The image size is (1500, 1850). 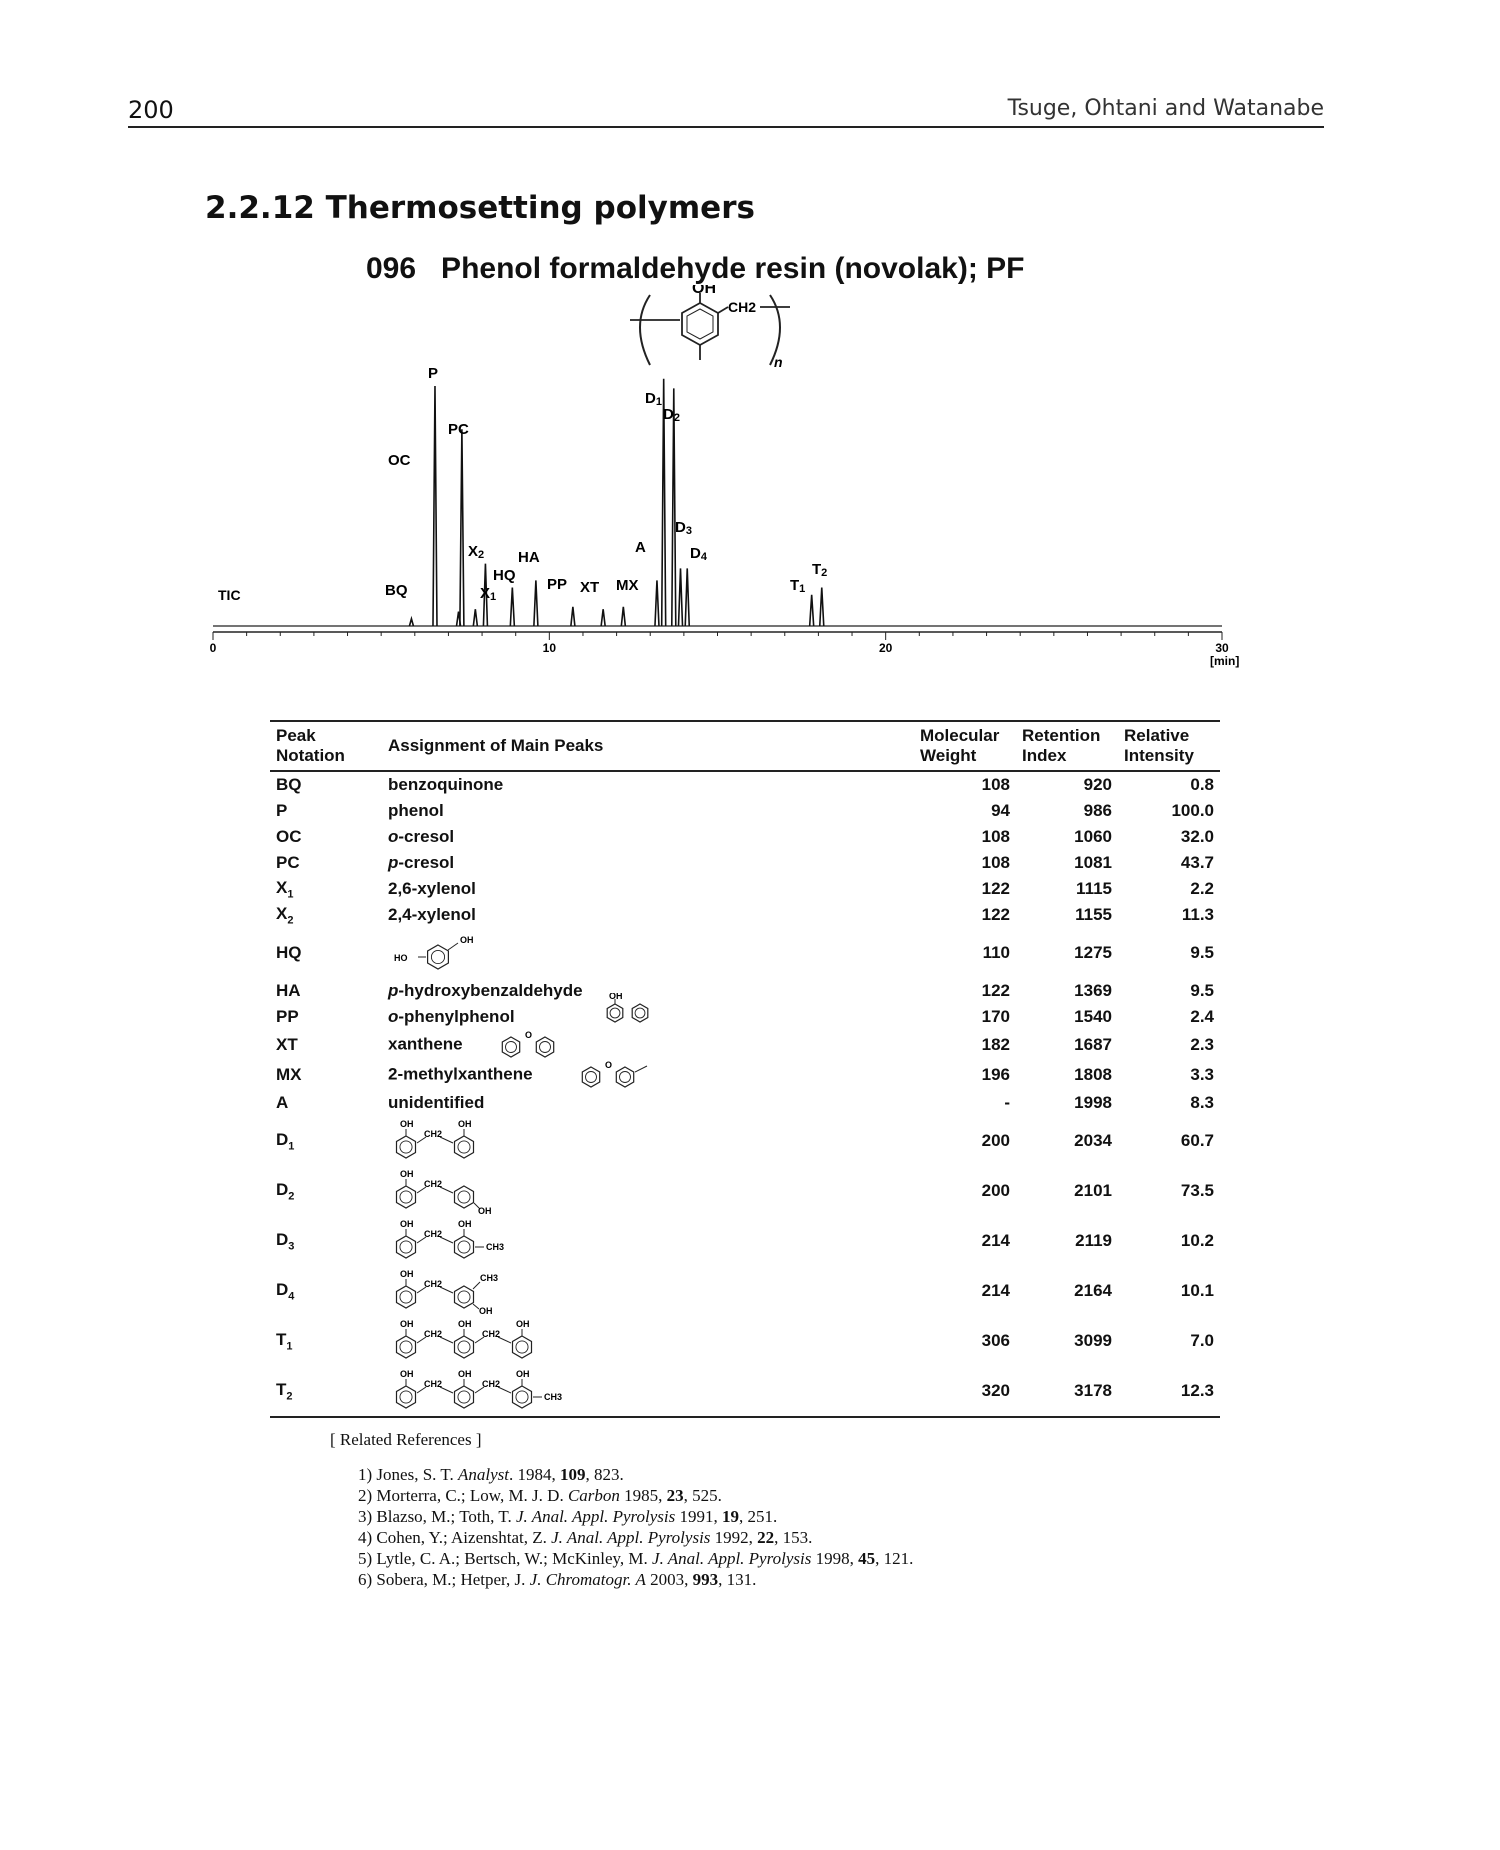 What do you see at coordinates (480, 208) in the screenshot?
I see `section-title: 2.2.12 Thermosetting polymers` at bounding box center [480, 208].